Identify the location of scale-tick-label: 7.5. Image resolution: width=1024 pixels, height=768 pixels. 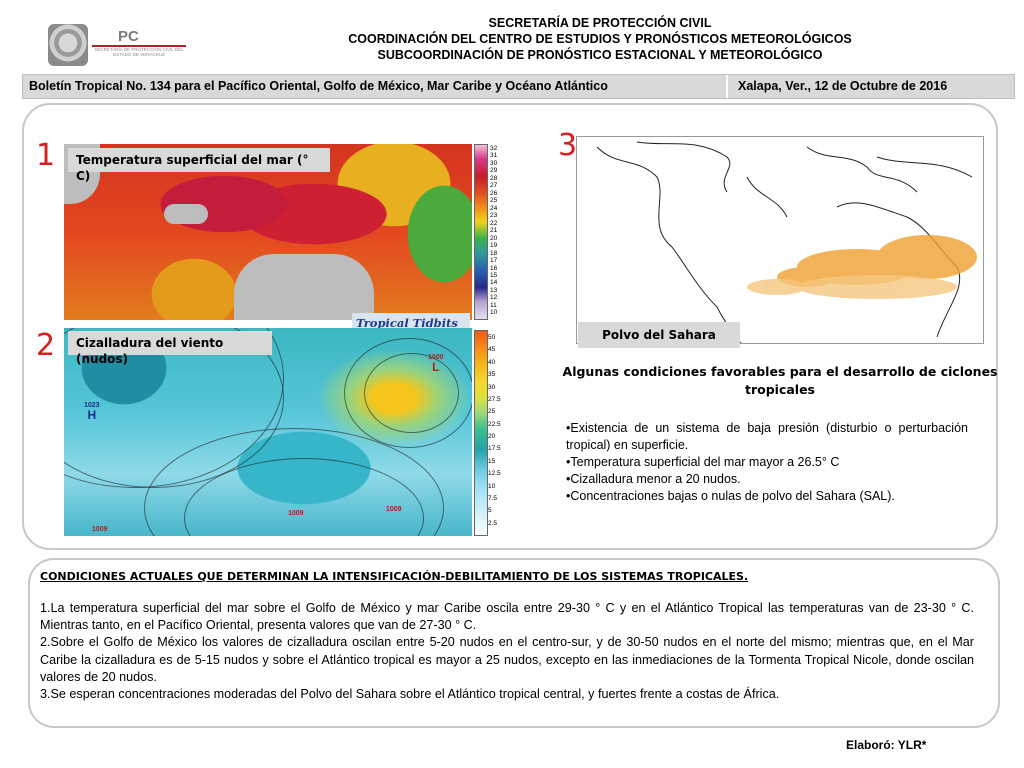
(493, 498).